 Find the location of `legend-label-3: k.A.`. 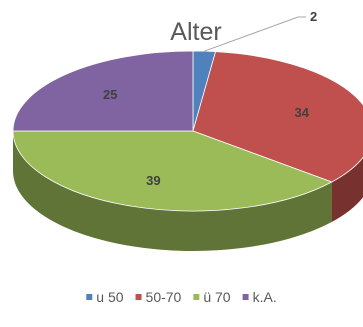

legend-label-3: k.A. is located at coordinates (265, 297).